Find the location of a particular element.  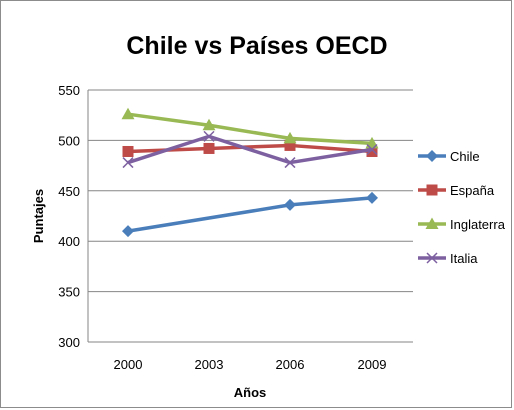

legend-label-italia: Italia is located at coordinates (464, 258).